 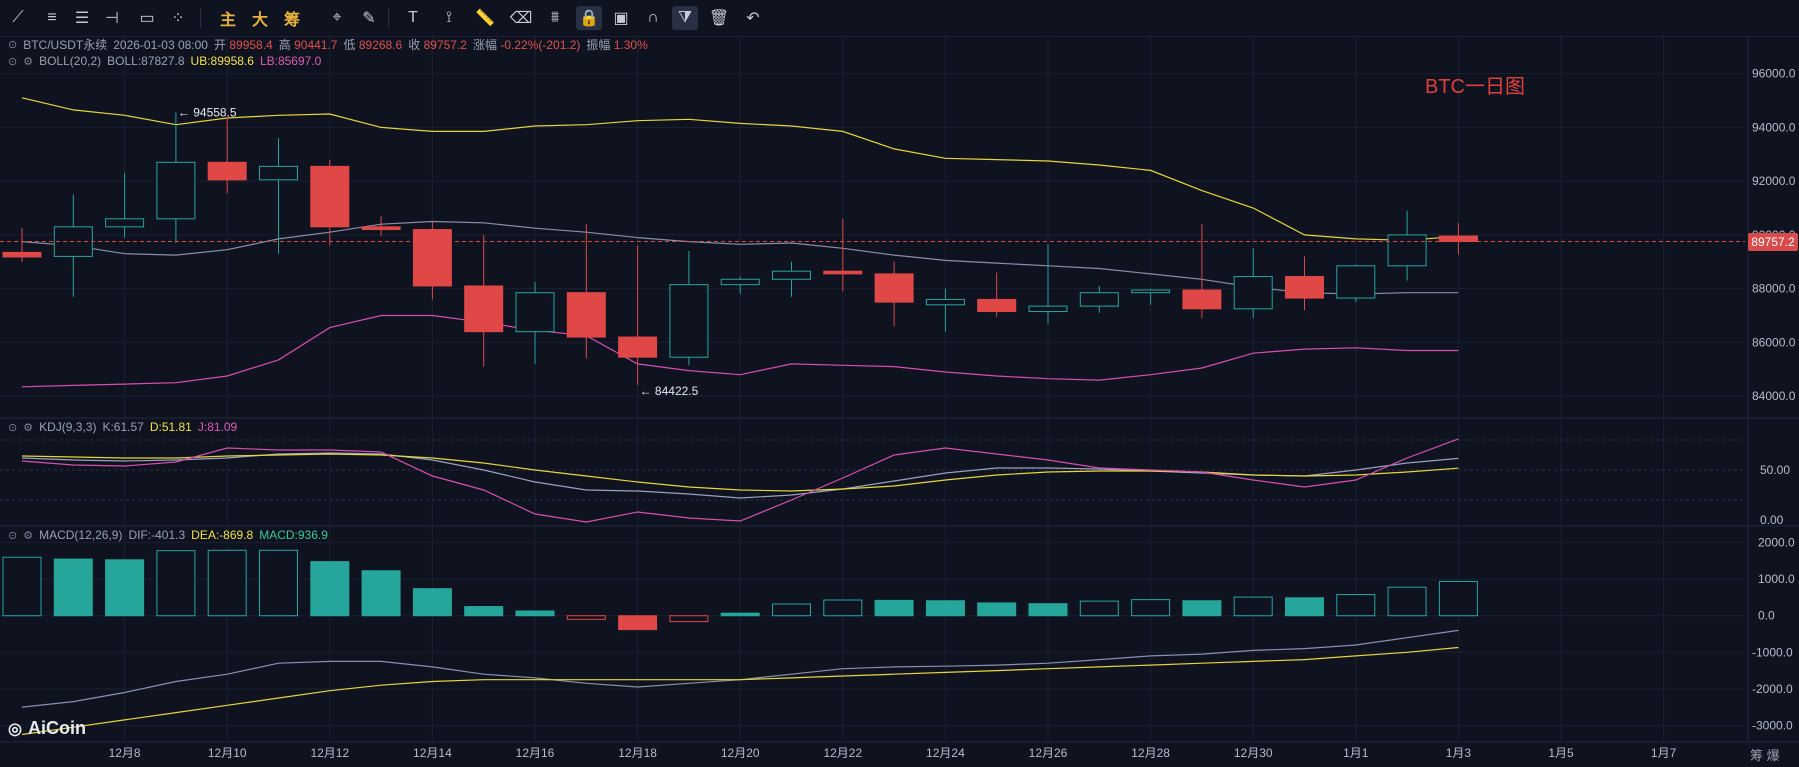 I want to click on low-label: 低, so click(x=349, y=45).